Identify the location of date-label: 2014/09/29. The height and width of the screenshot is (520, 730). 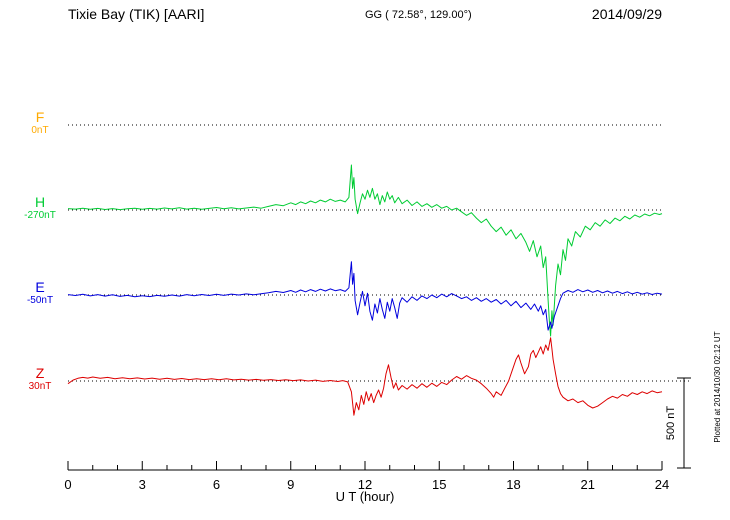
(626, 14).